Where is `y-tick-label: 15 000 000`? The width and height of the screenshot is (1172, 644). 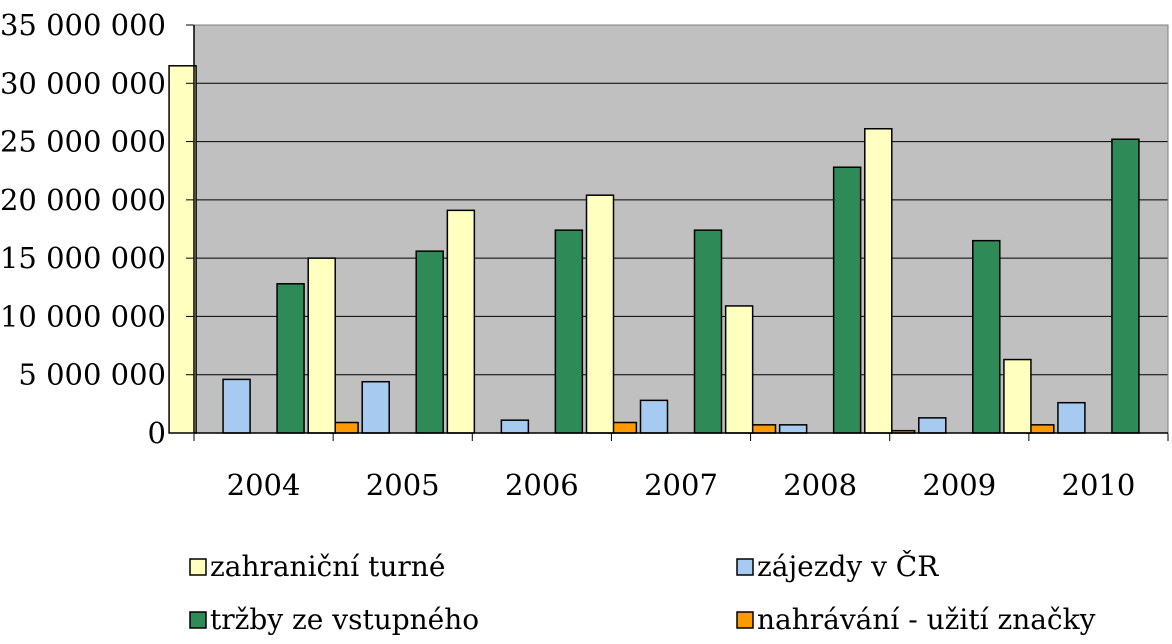
y-tick-label: 15 000 000 is located at coordinates (83, 258).